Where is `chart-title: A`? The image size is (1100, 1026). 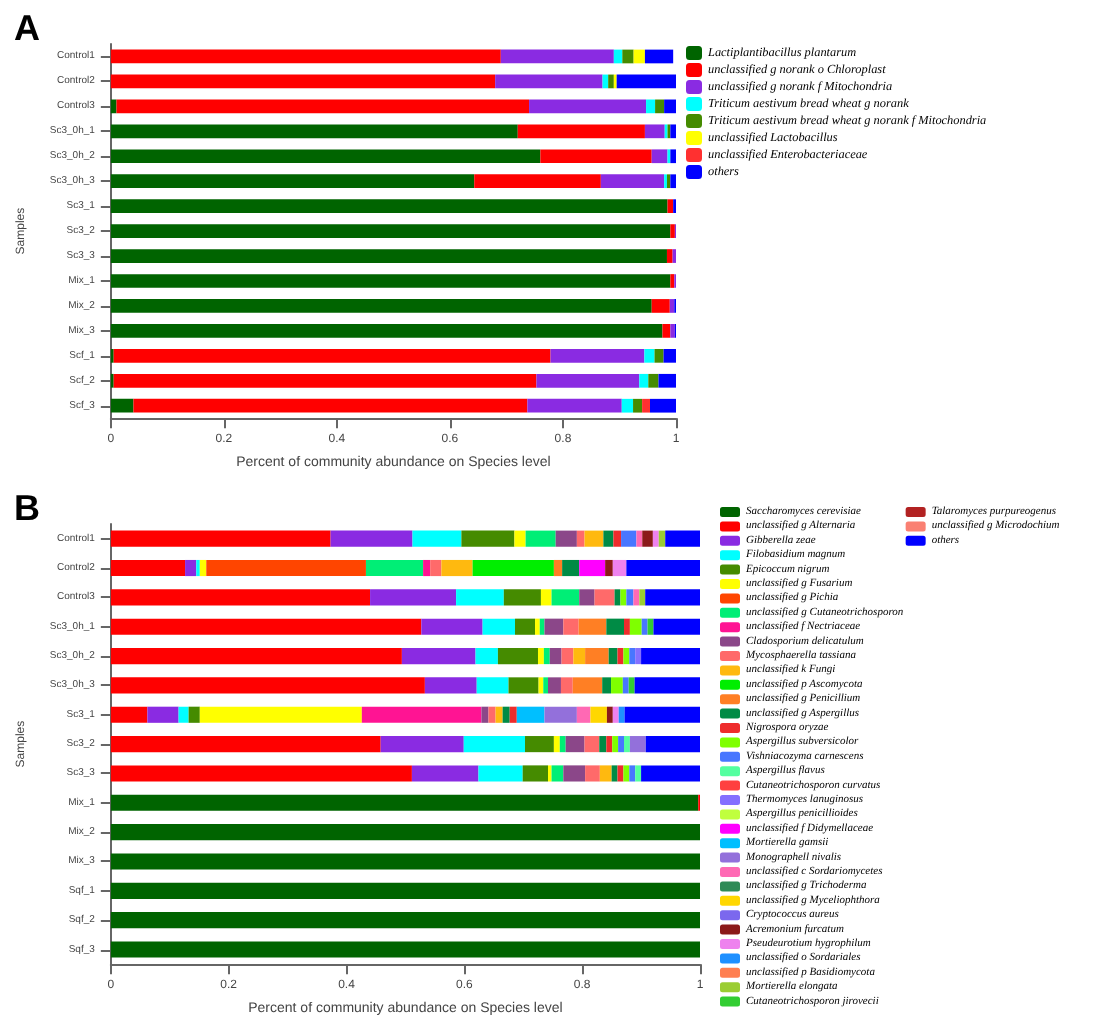 chart-title: A is located at coordinates (27, 28).